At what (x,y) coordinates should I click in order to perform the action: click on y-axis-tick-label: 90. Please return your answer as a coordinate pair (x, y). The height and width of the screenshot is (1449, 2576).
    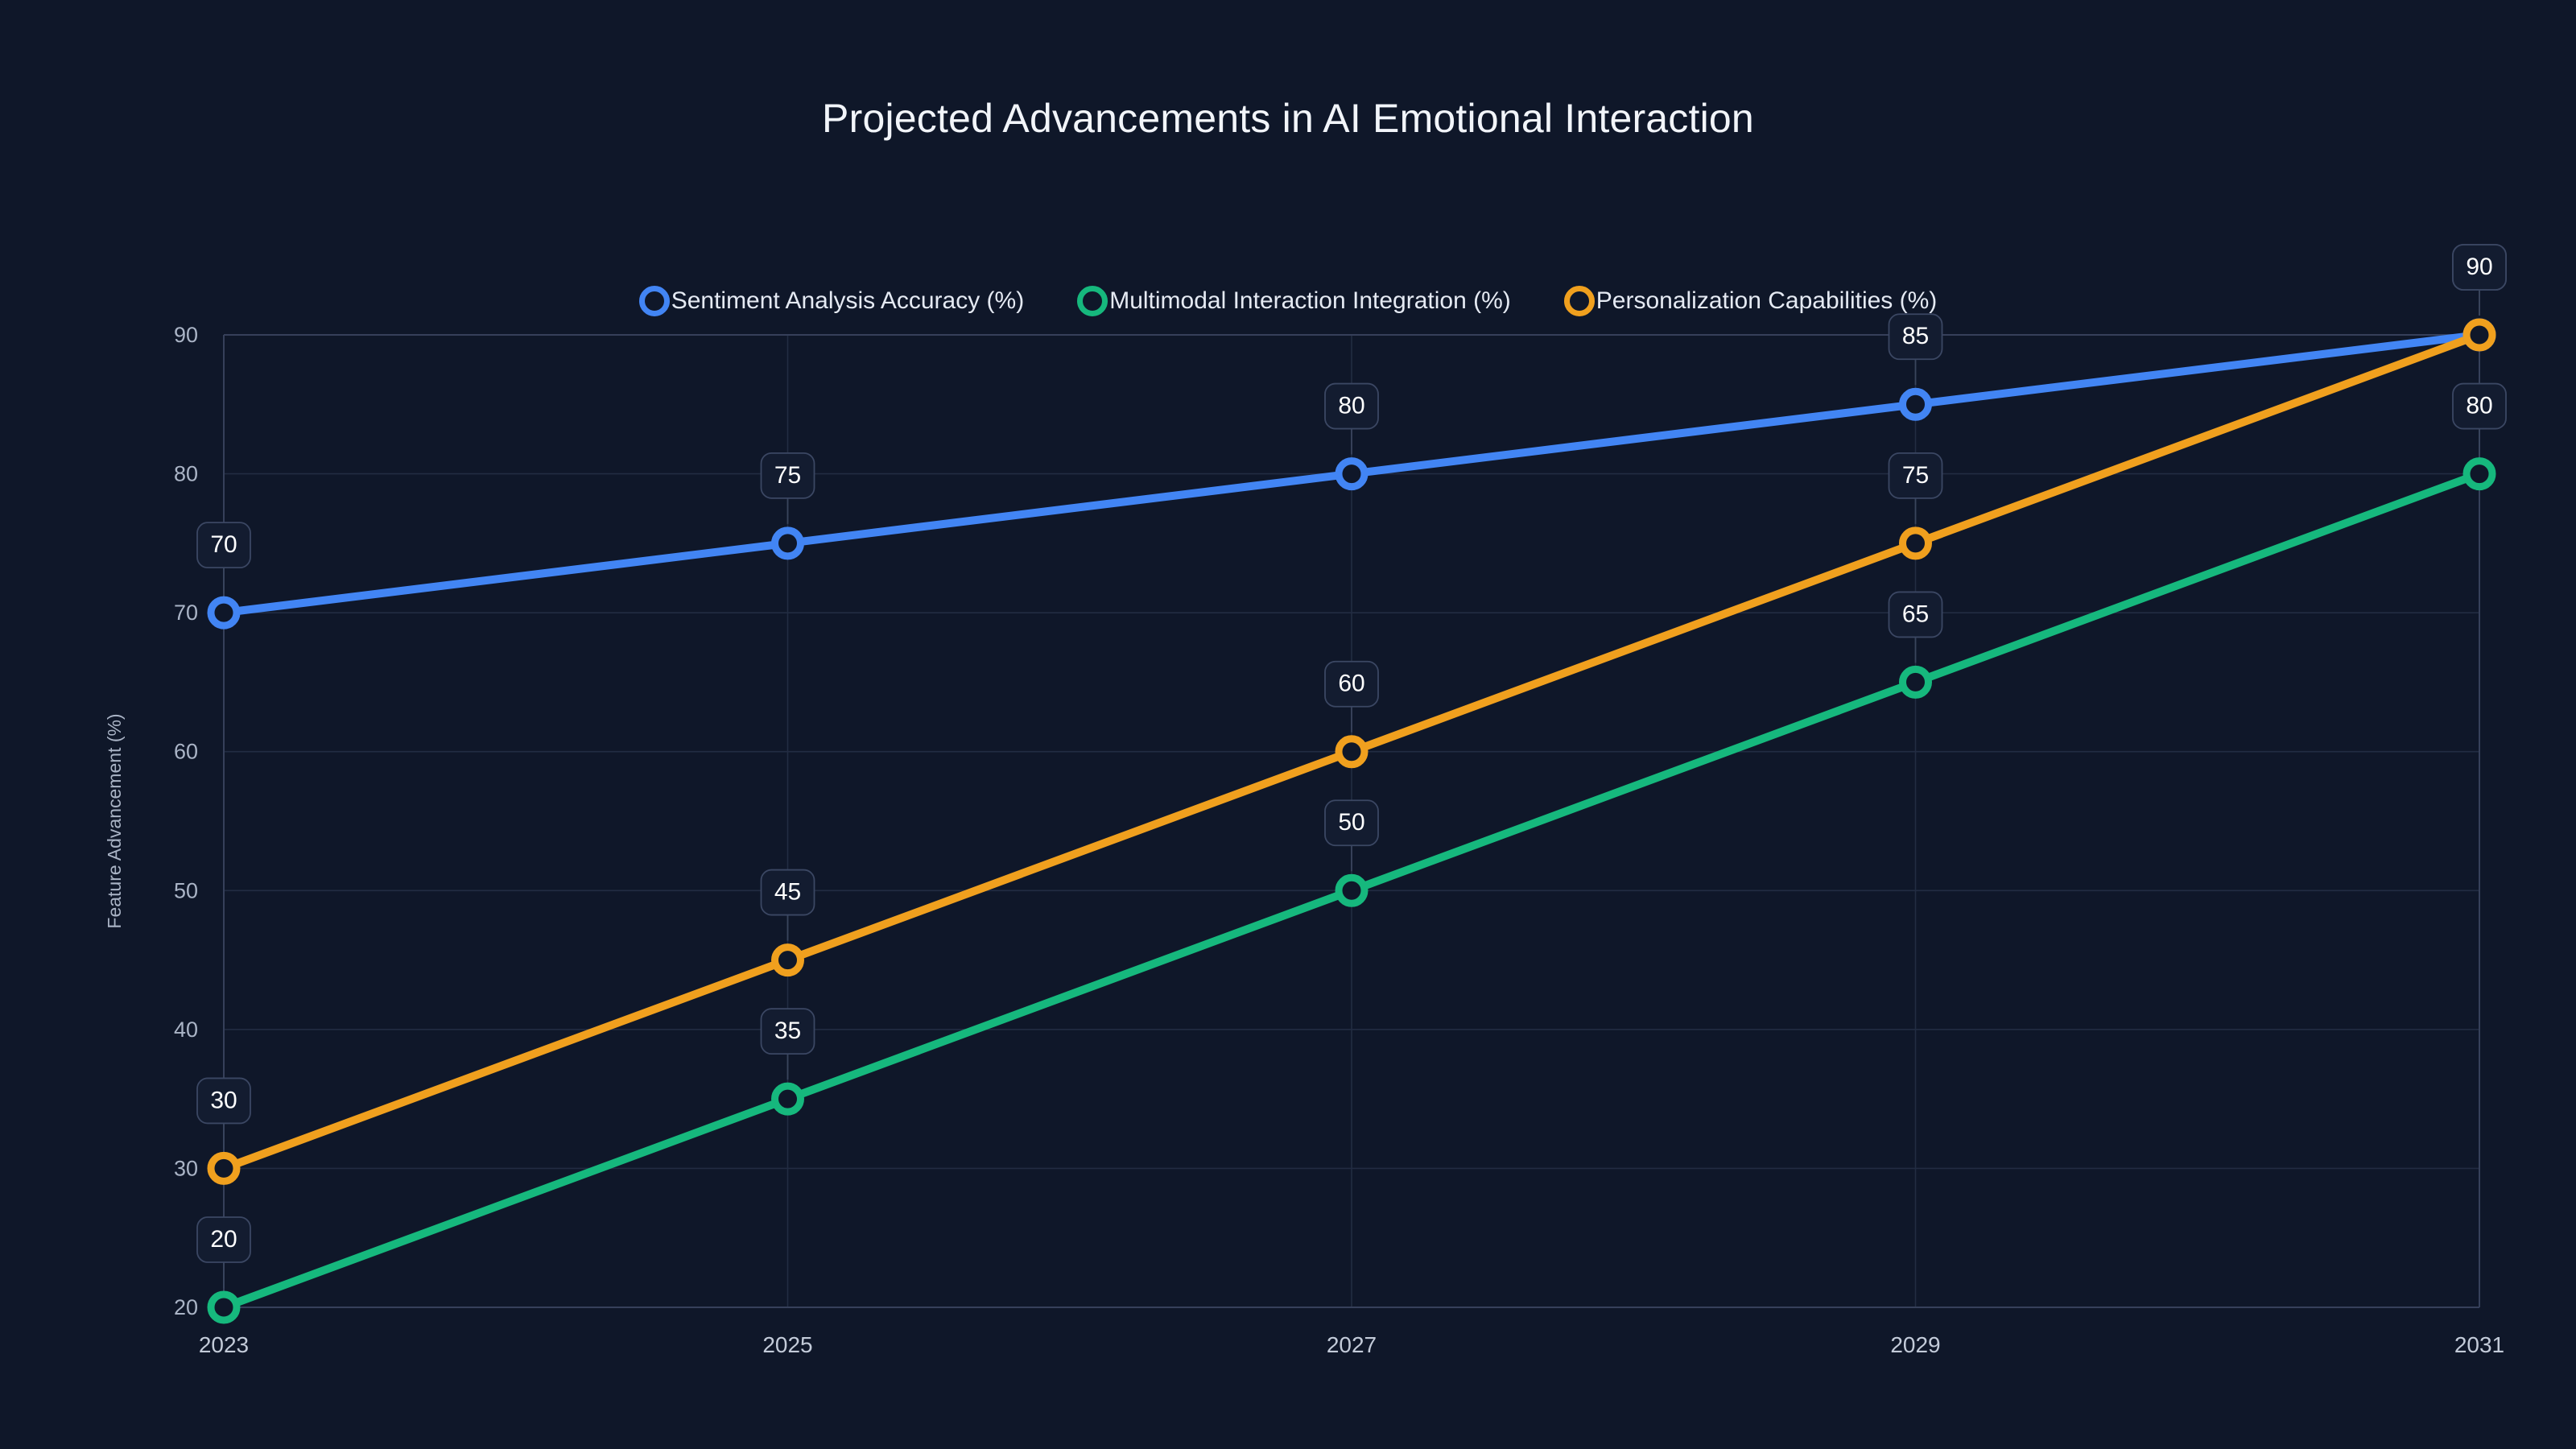
    Looking at the image, I should click on (186, 335).